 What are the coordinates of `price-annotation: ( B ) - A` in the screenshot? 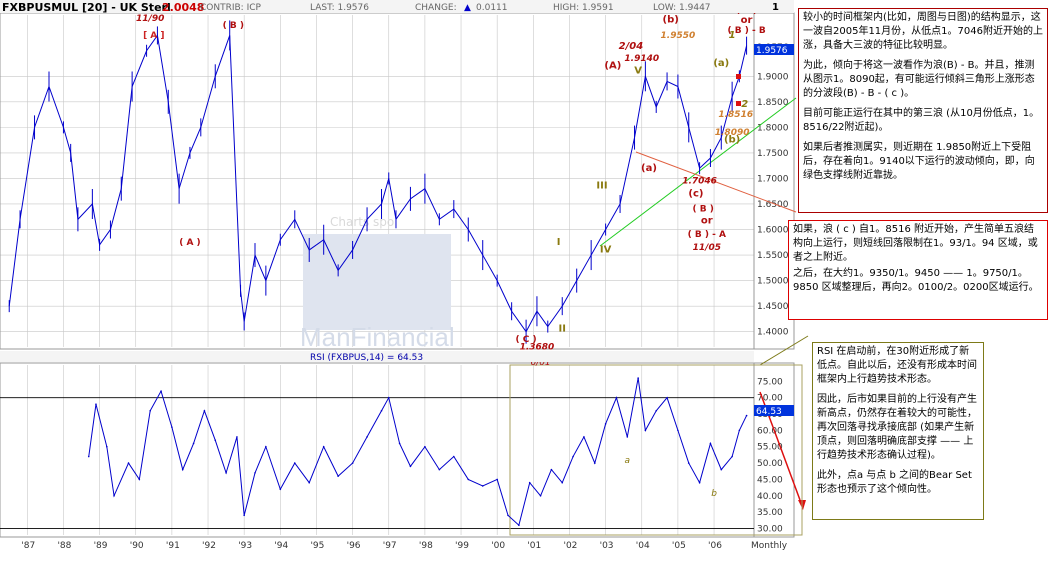 It's located at (707, 235).